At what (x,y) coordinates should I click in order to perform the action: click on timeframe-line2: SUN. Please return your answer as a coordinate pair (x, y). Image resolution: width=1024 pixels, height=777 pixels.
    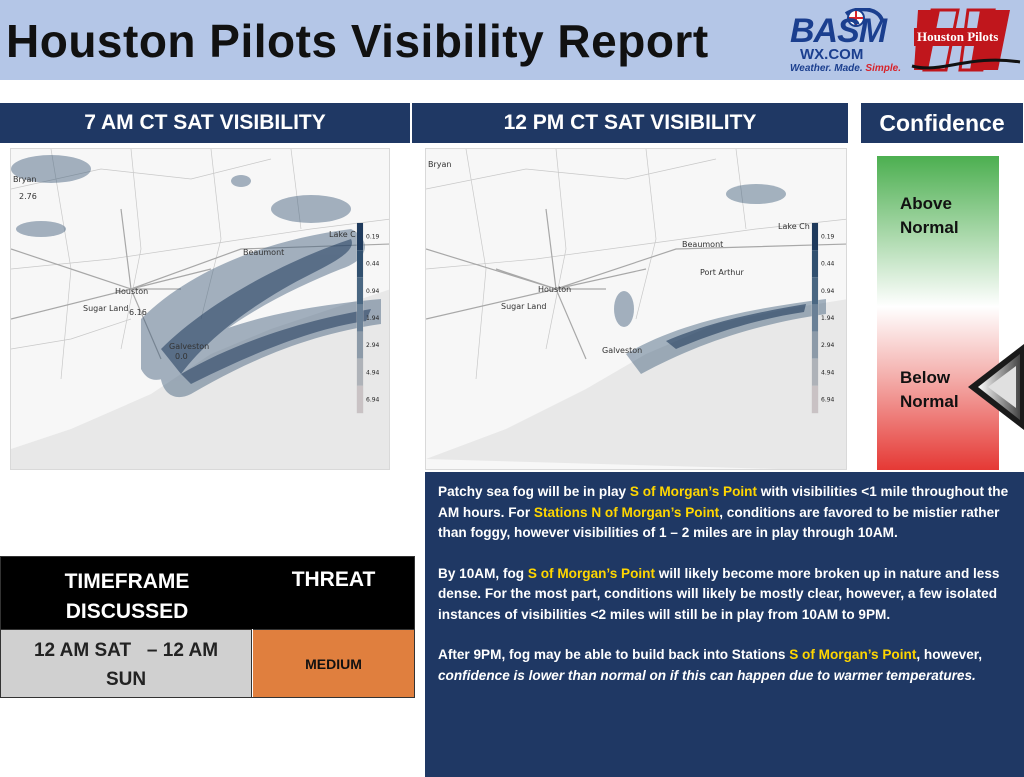
    Looking at the image, I should click on (126, 679).